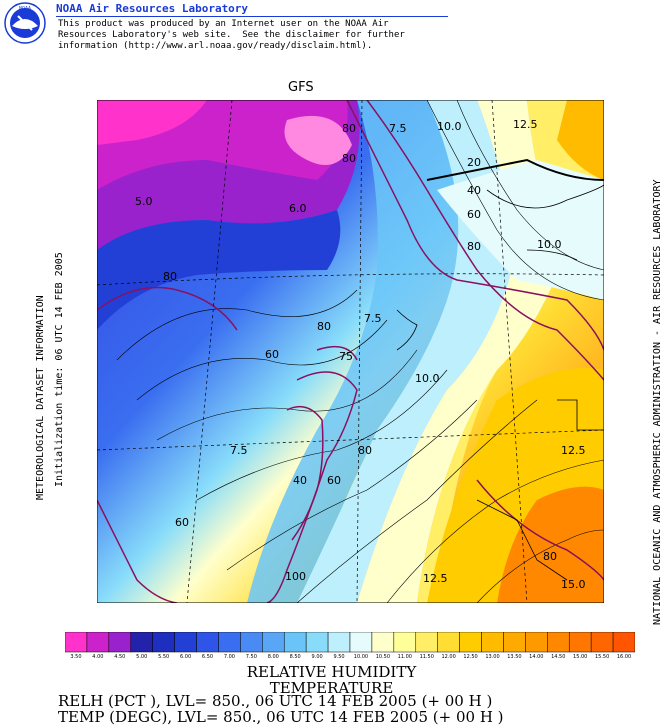 This screenshot has height=726, width=663. I want to click on colorbar-label: 10.00, so click(361, 657).